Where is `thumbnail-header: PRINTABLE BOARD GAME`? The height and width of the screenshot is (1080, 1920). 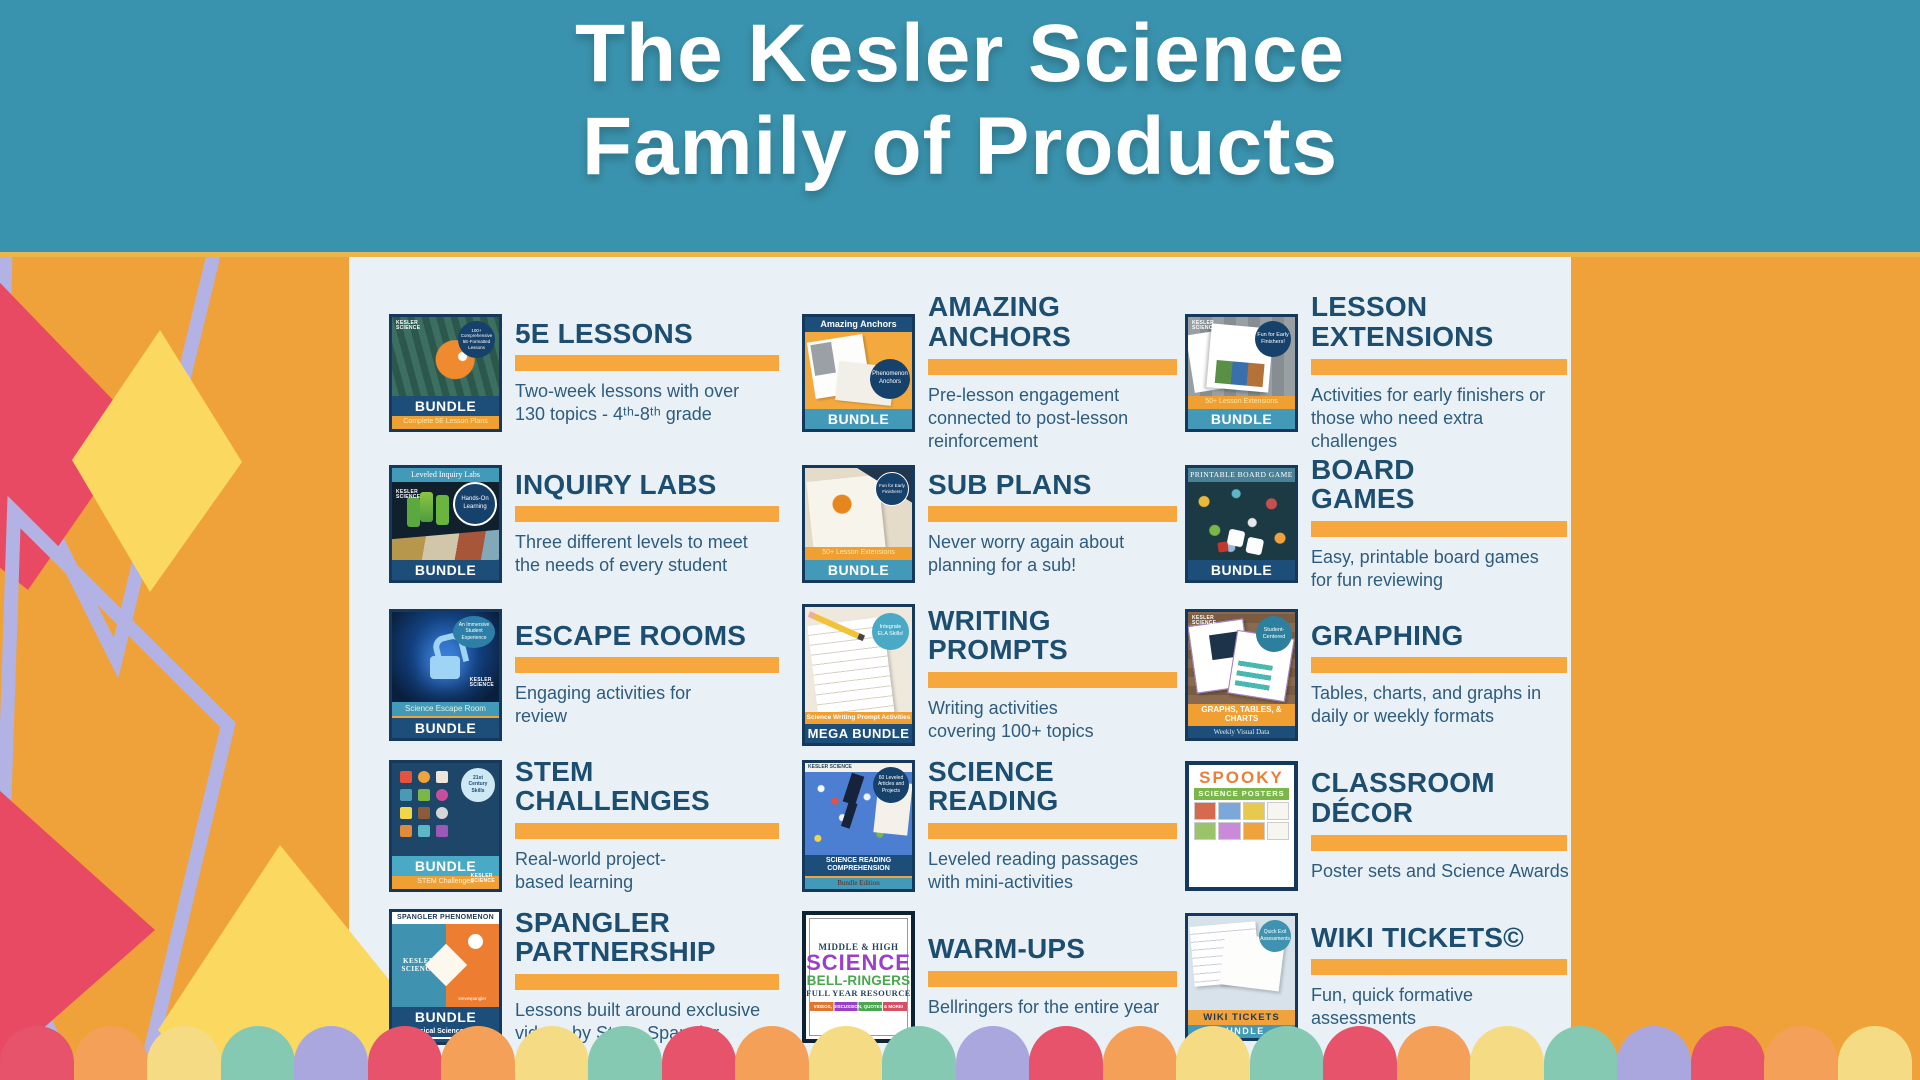 thumbnail-header: PRINTABLE BOARD GAME is located at coordinates (1241, 474).